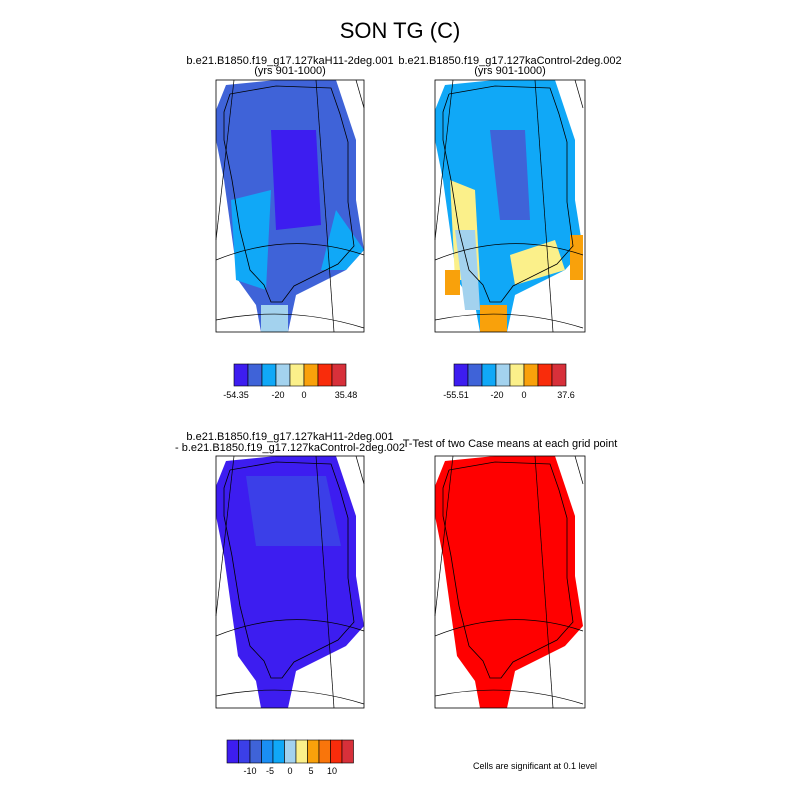 This screenshot has width=800, height=805. What do you see at coordinates (535, 766) in the screenshot?
I see `note: Cells are significant at 0.1 level` at bounding box center [535, 766].